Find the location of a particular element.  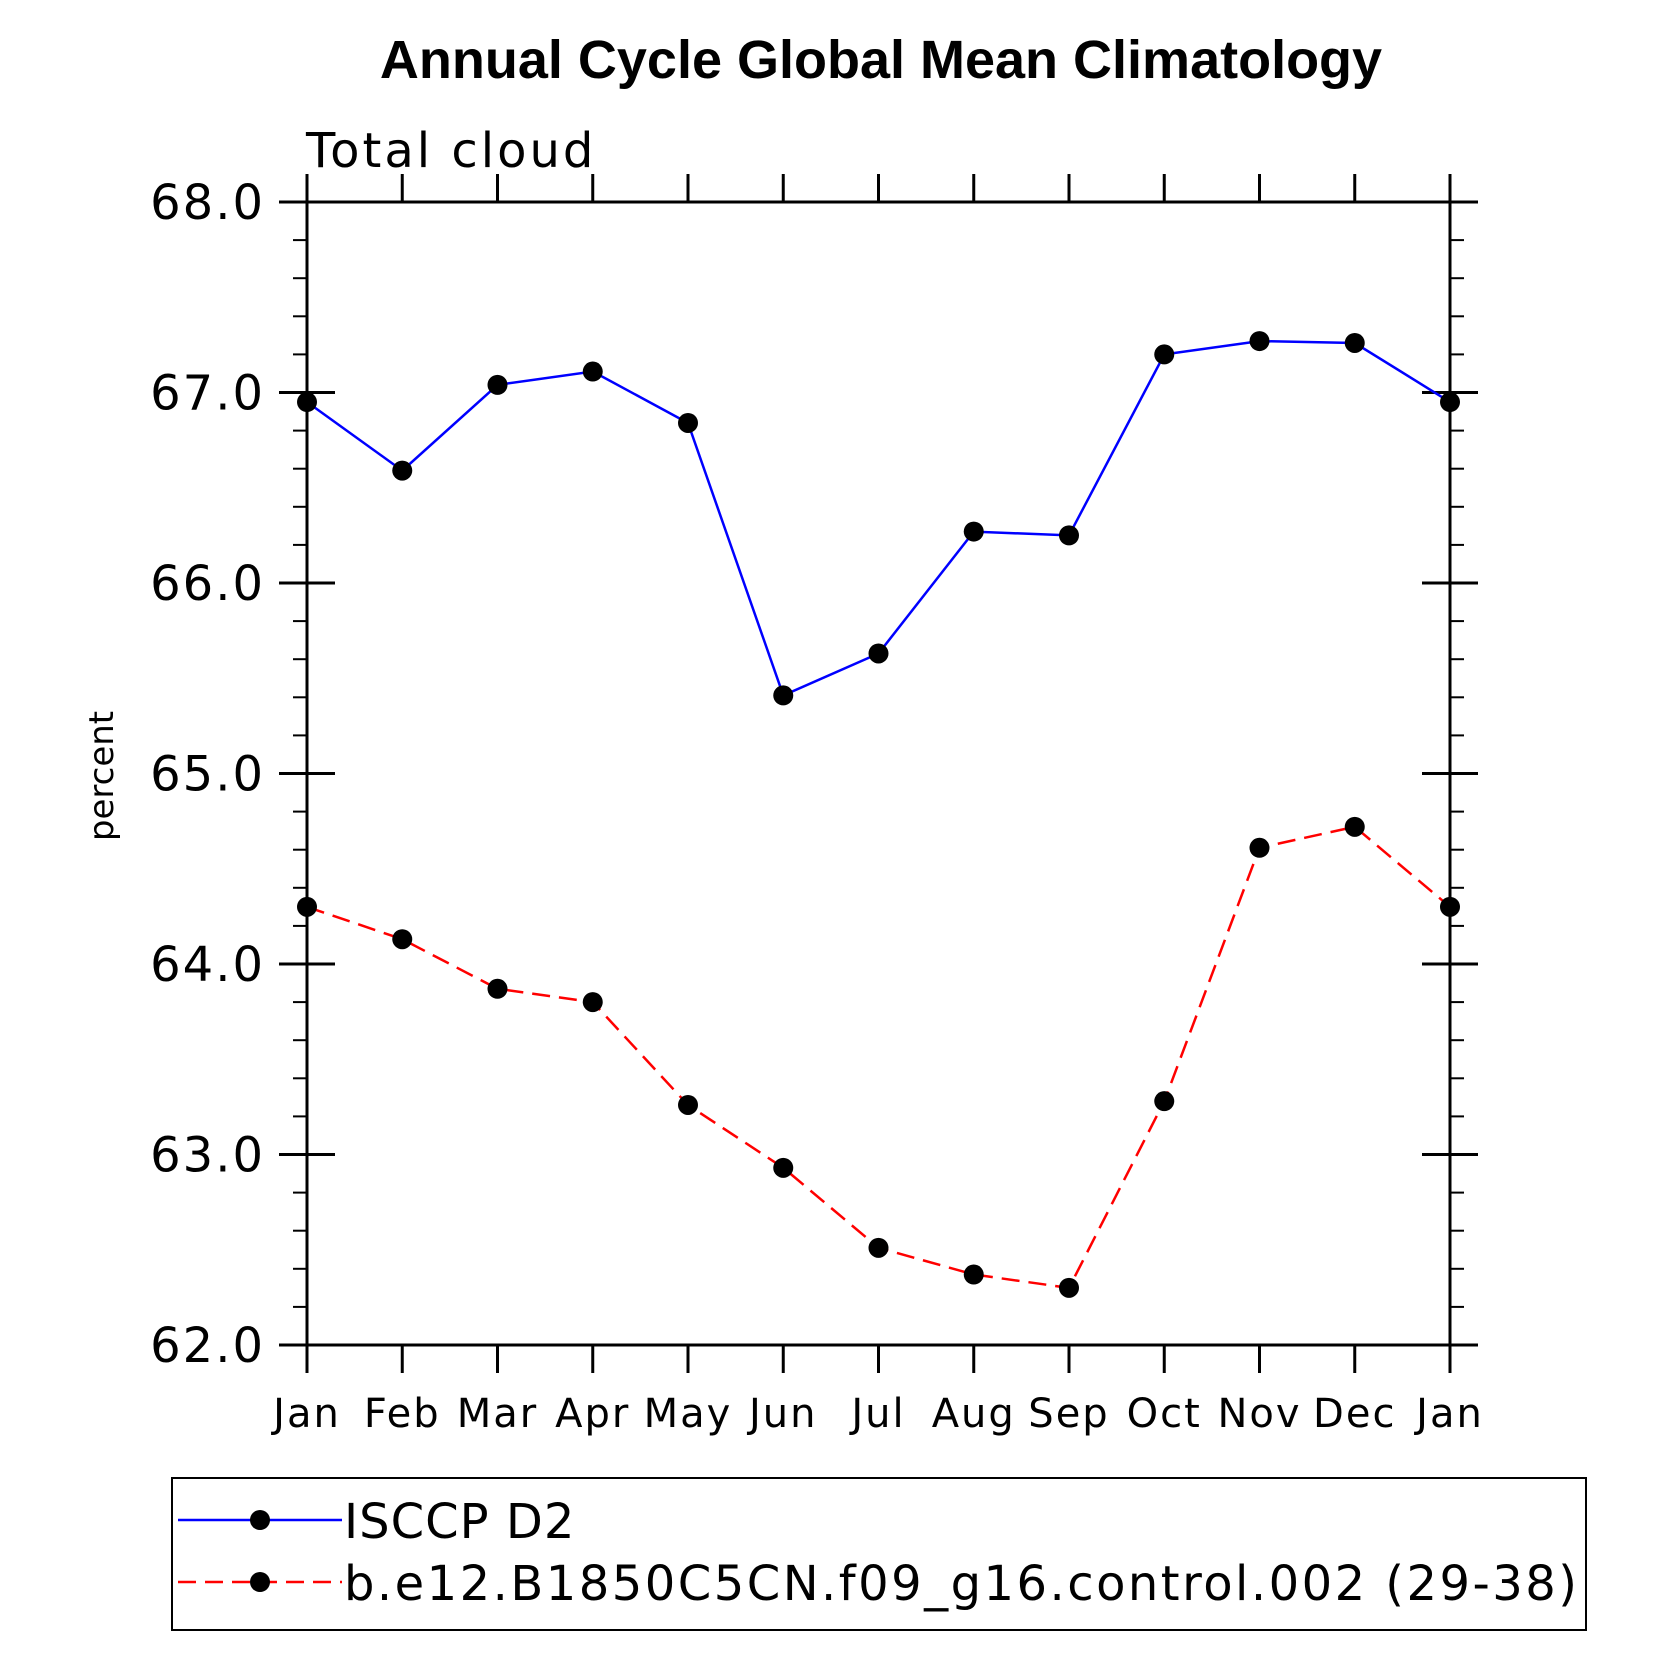

legend-label-1: ISCCP D2 is located at coordinates (459, 1522).